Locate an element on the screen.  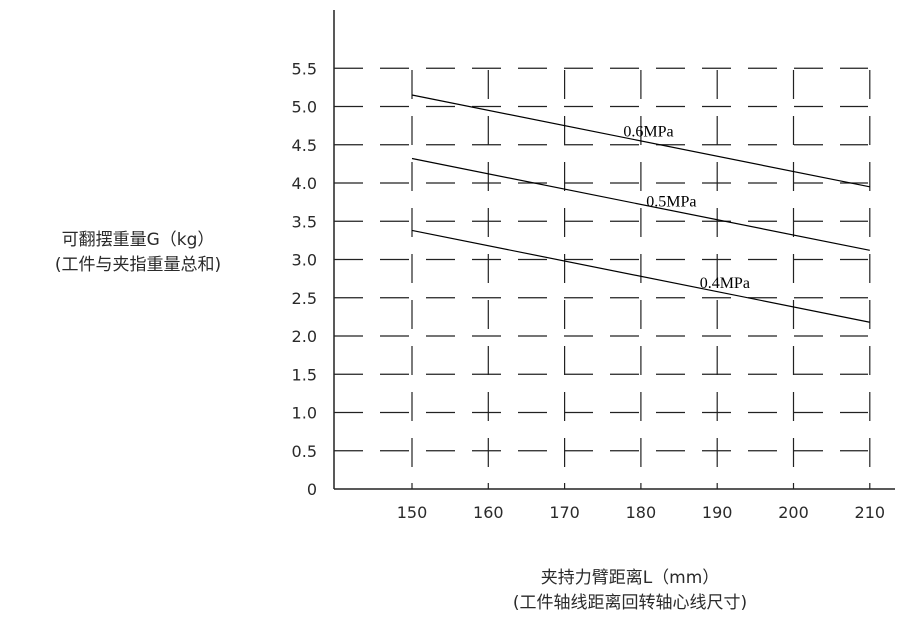
series-line-0-4mpa is located at coordinates (640, 276).